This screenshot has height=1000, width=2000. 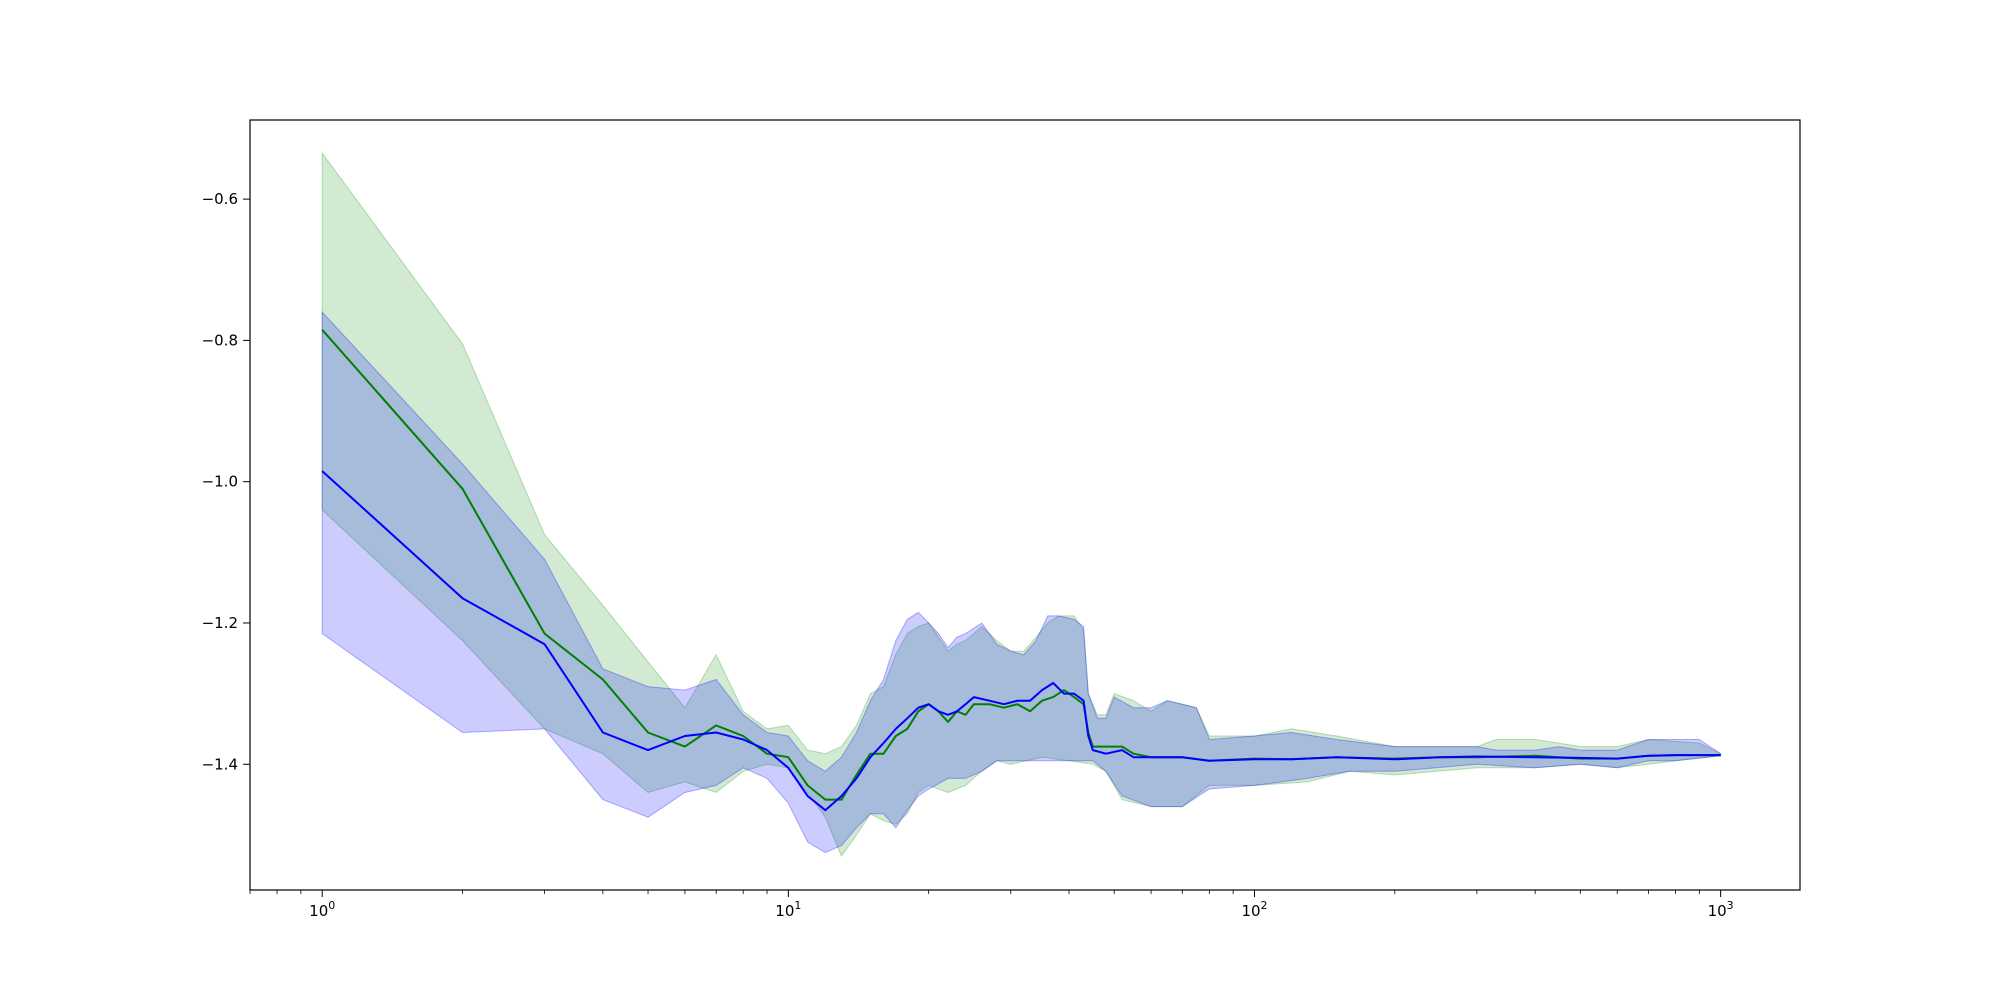 What do you see at coordinates (322, 909) in the screenshot?
I see `x-tick-label: 10⁰` at bounding box center [322, 909].